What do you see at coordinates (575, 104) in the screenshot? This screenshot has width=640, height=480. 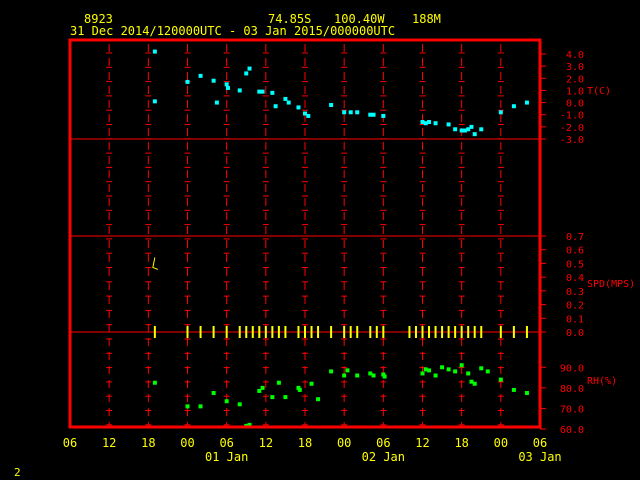 I see `y-tick-label: 0.0` at bounding box center [575, 104].